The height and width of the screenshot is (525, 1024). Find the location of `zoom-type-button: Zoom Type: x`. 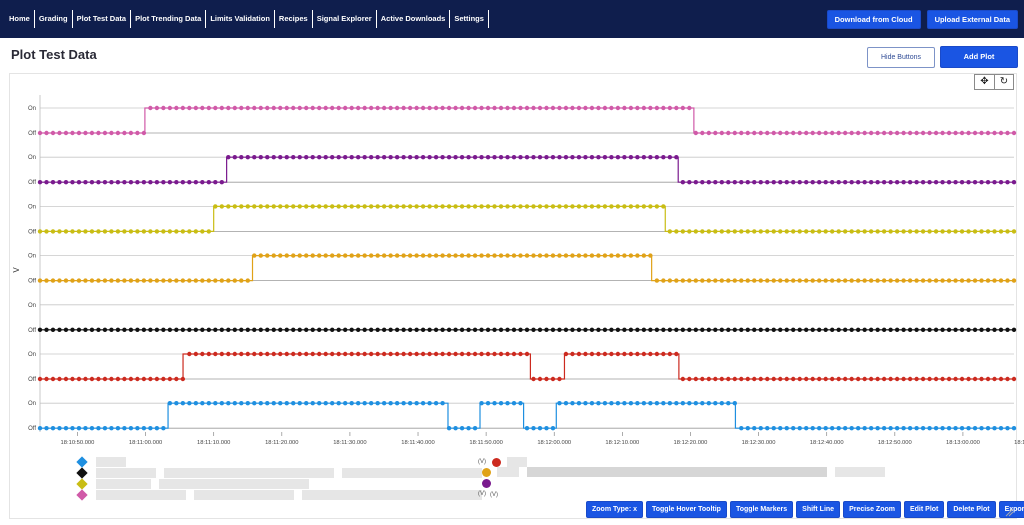

zoom-type-button: Zoom Type: x is located at coordinates (614, 509).